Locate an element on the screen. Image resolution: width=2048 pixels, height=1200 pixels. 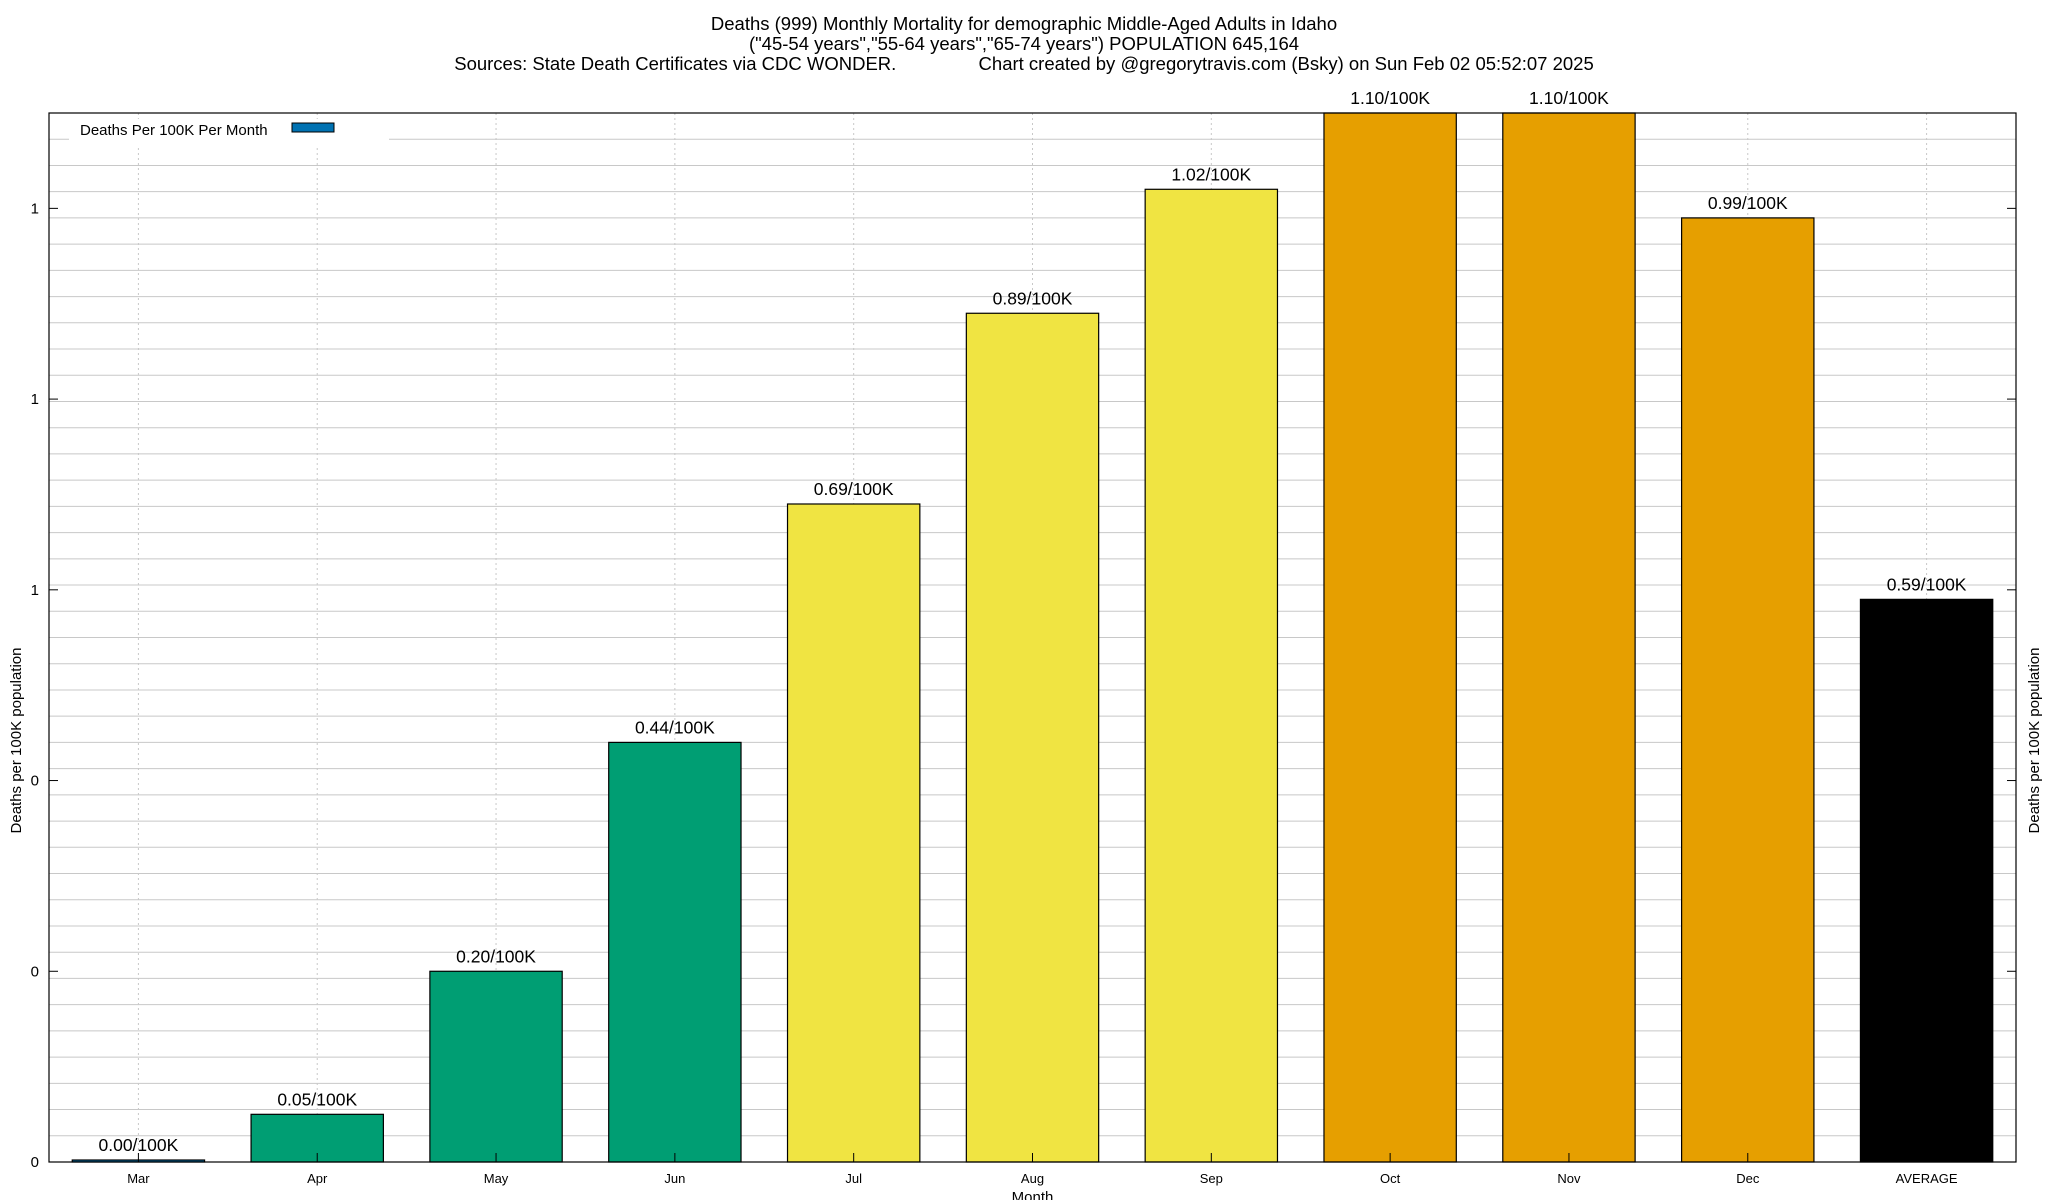
data-label: 0.05/100K is located at coordinates (317, 1099).